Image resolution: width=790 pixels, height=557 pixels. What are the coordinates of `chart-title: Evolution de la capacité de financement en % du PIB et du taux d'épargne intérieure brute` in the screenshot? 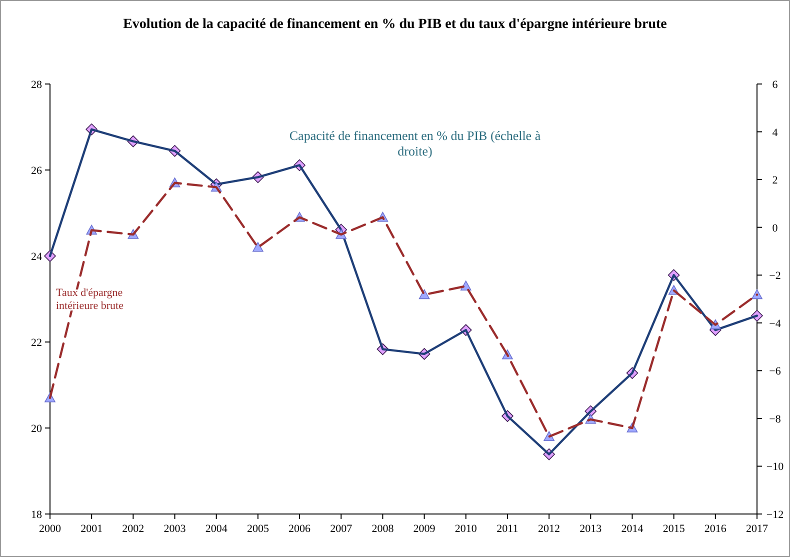 It's located at (395, 24).